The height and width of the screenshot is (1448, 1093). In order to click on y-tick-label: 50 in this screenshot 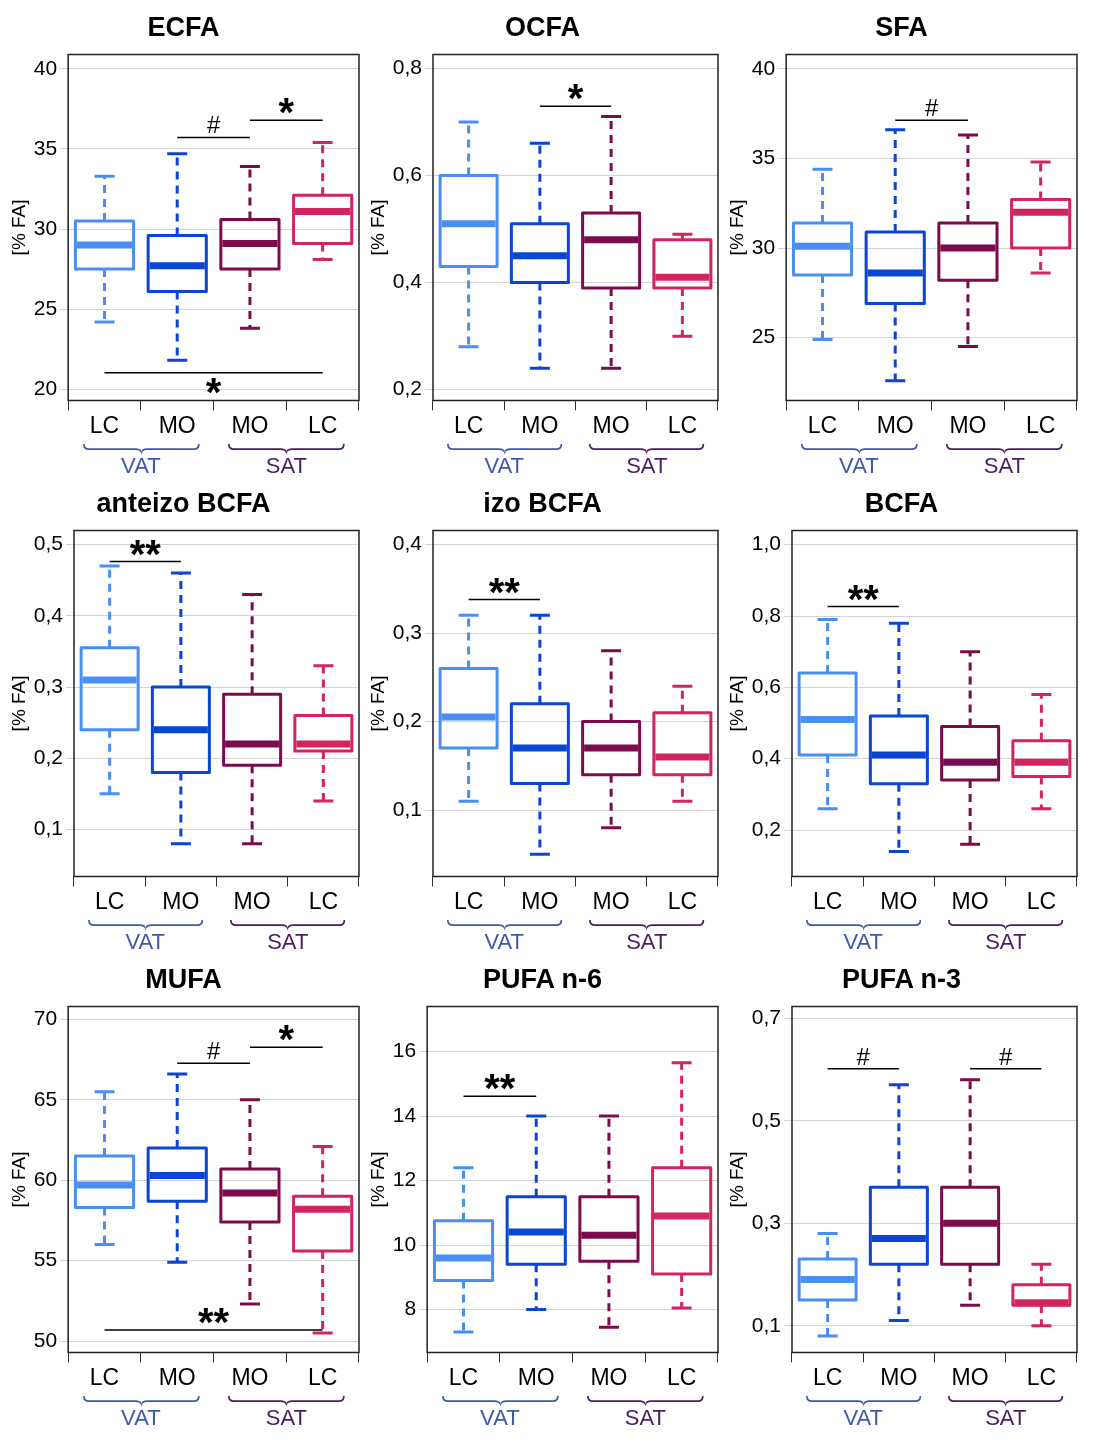, I will do `click(45, 1339)`.